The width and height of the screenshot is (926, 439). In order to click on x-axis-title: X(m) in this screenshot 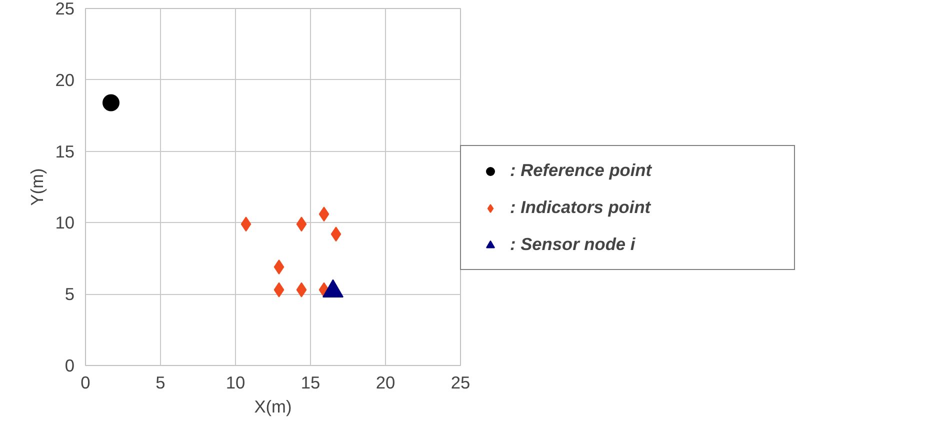, I will do `click(273, 406)`.